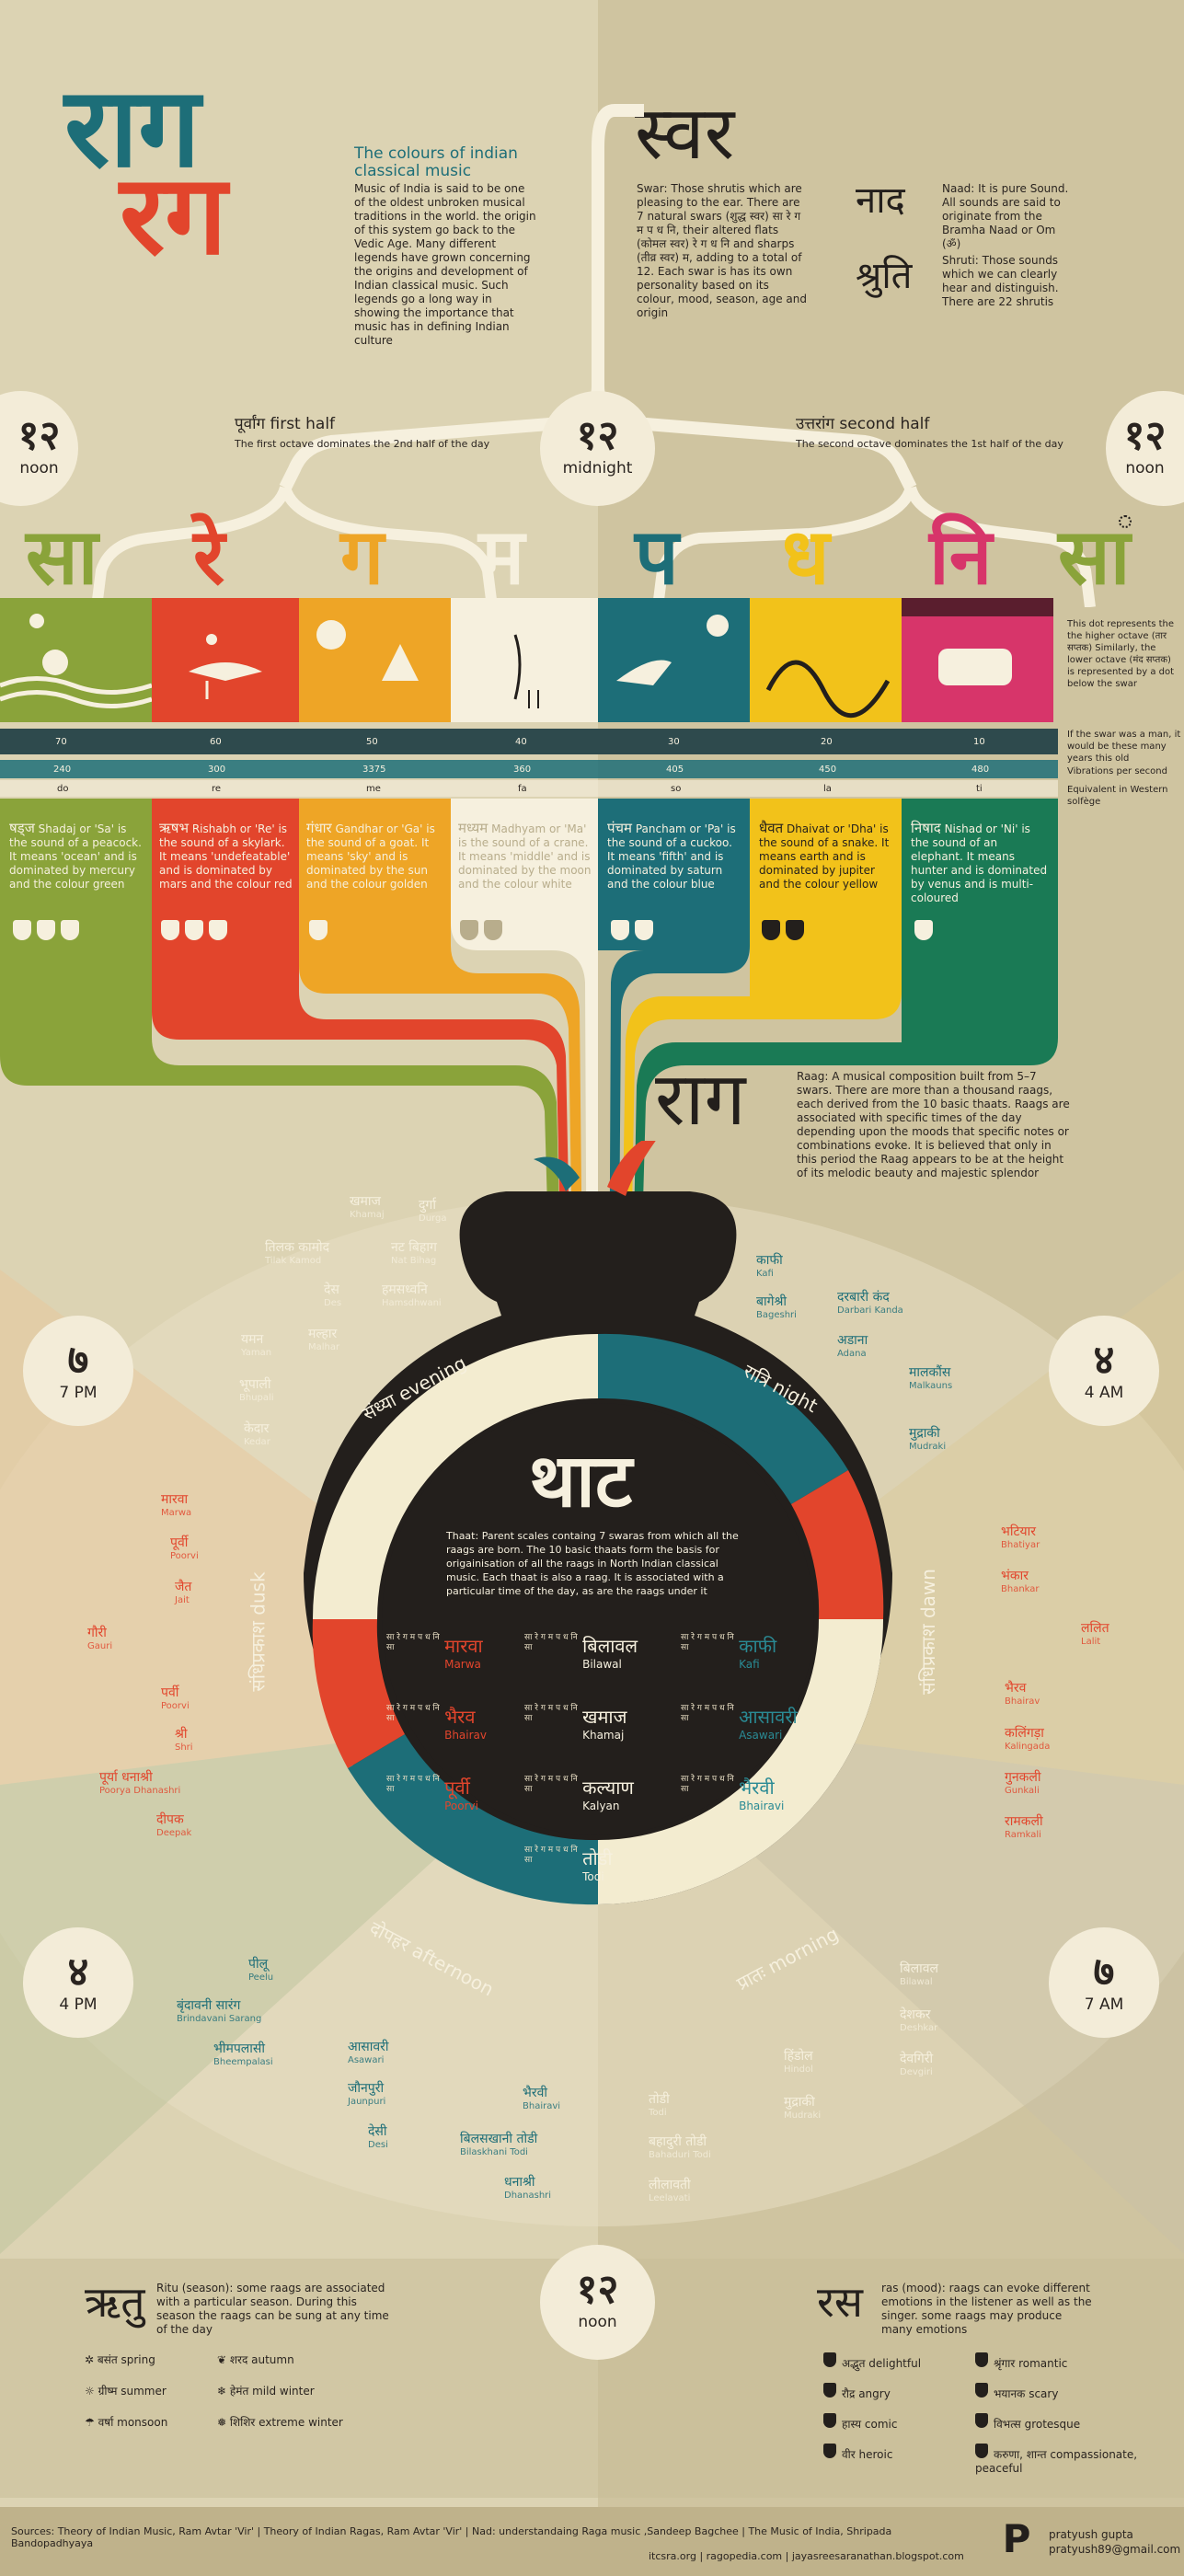 The width and height of the screenshot is (1184, 2576). Describe the element at coordinates (700, 1099) in the screenshot. I see `raag-heading: राग` at that location.